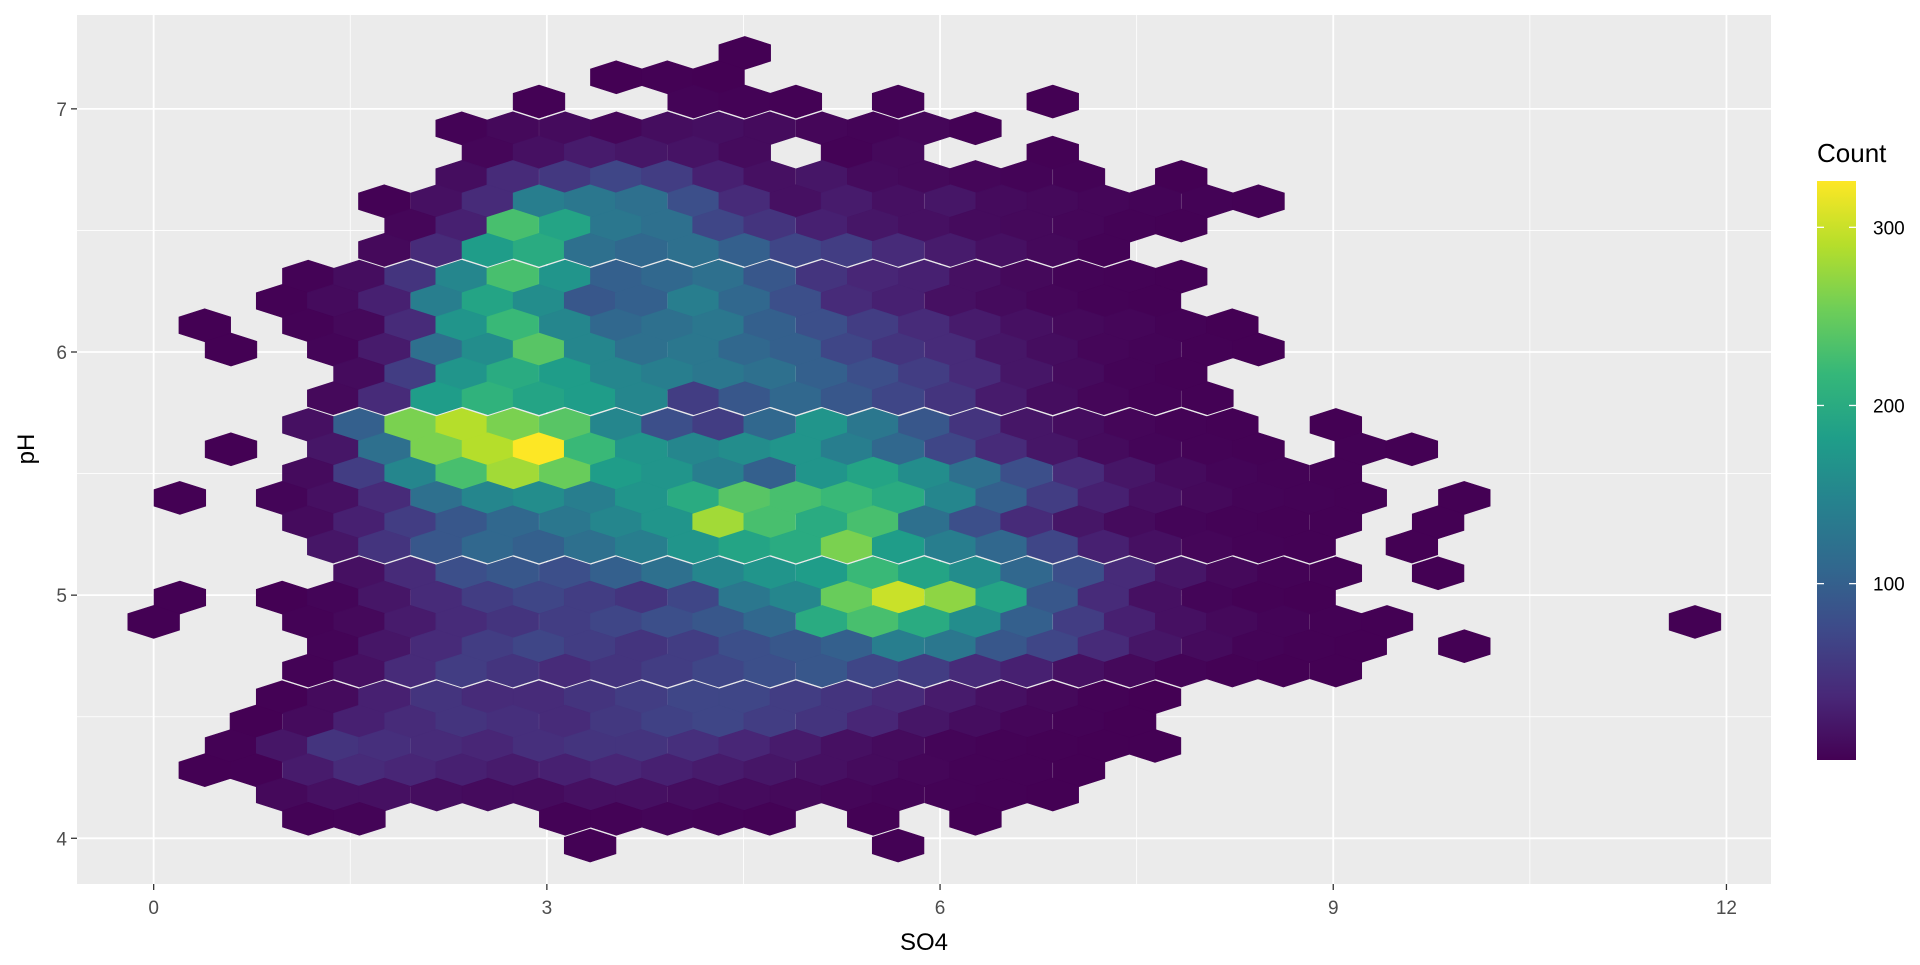 The image size is (1920, 965). Describe the element at coordinates (153, 908) in the screenshot. I see `x-tick-label: 0` at that location.